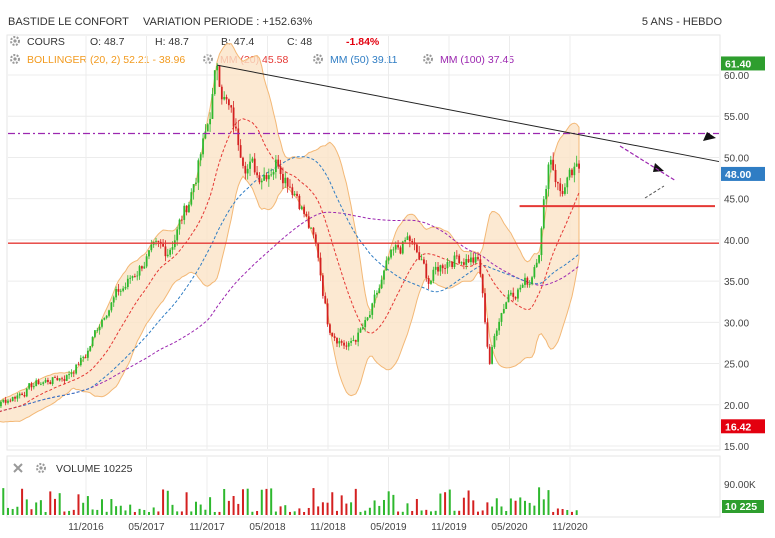  I want to click on x-tick-label: 11/2019, so click(449, 527).